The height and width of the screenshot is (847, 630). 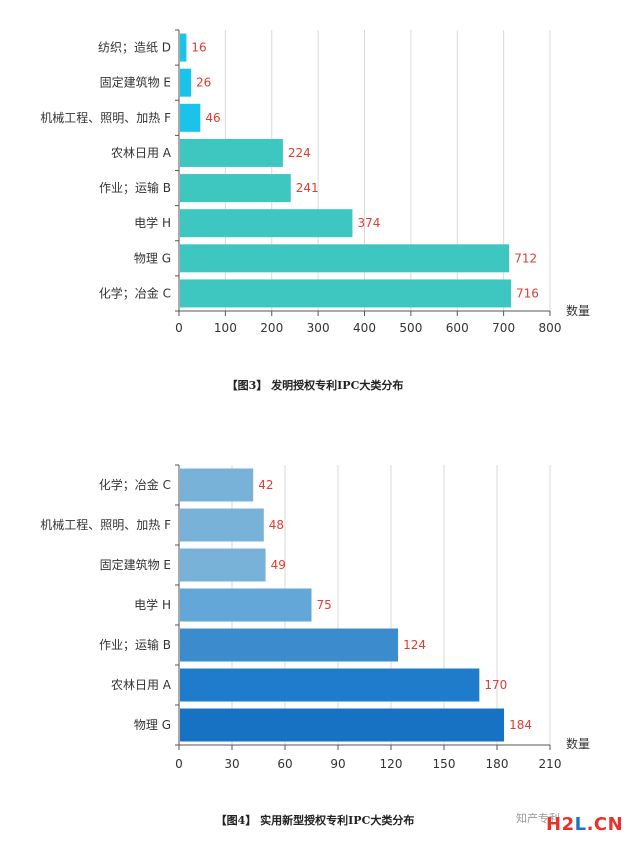 What do you see at coordinates (203, 83) in the screenshot?
I see `chart3-data-label: 26` at bounding box center [203, 83].